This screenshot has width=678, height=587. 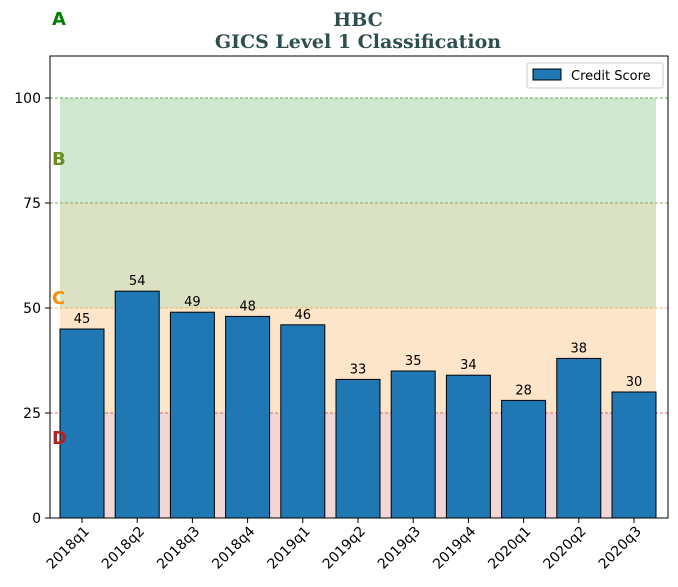 What do you see at coordinates (399, 548) in the screenshot?
I see `x-tick-label-2019q3: 2019q3` at bounding box center [399, 548].